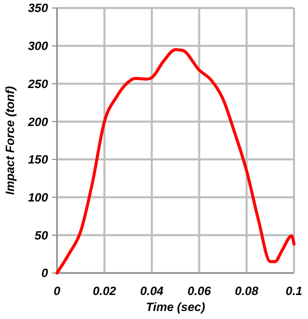 This screenshot has height=319, width=308. I want to click on y-tick-label: 250, so click(37, 83).